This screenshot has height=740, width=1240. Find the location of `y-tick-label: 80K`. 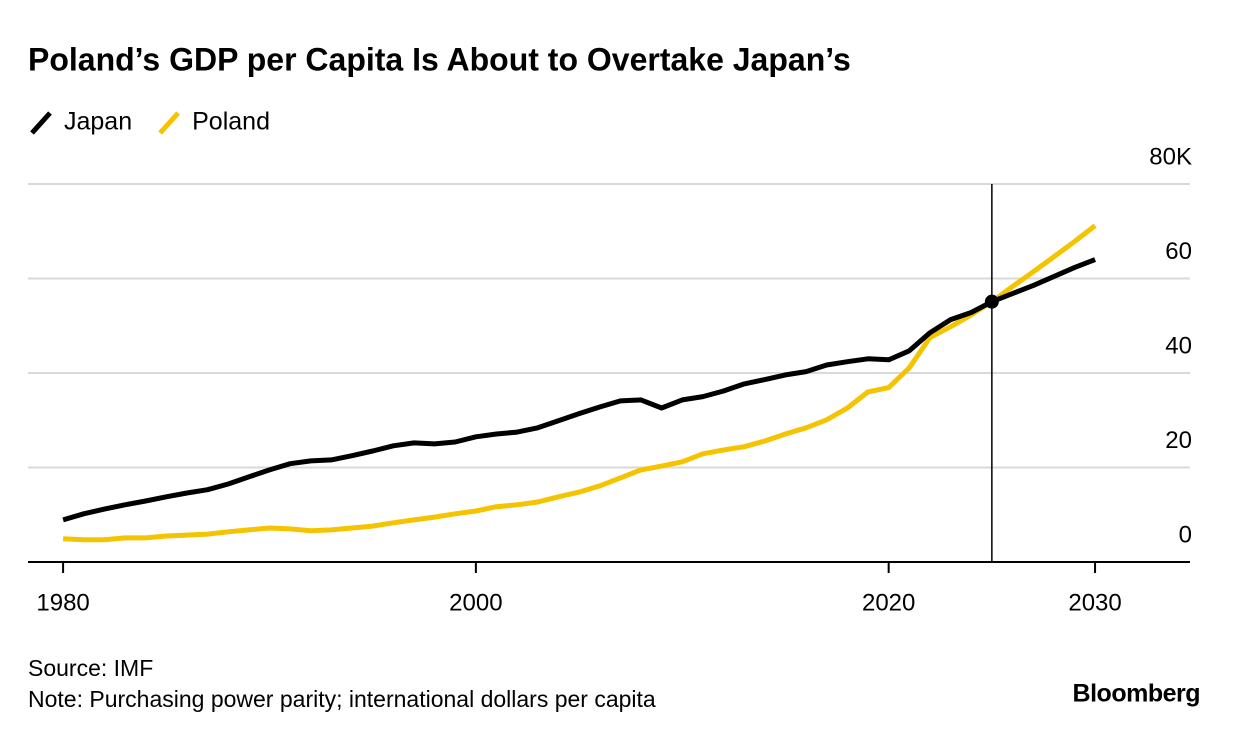

y-tick-label: 80K is located at coordinates (1170, 156).